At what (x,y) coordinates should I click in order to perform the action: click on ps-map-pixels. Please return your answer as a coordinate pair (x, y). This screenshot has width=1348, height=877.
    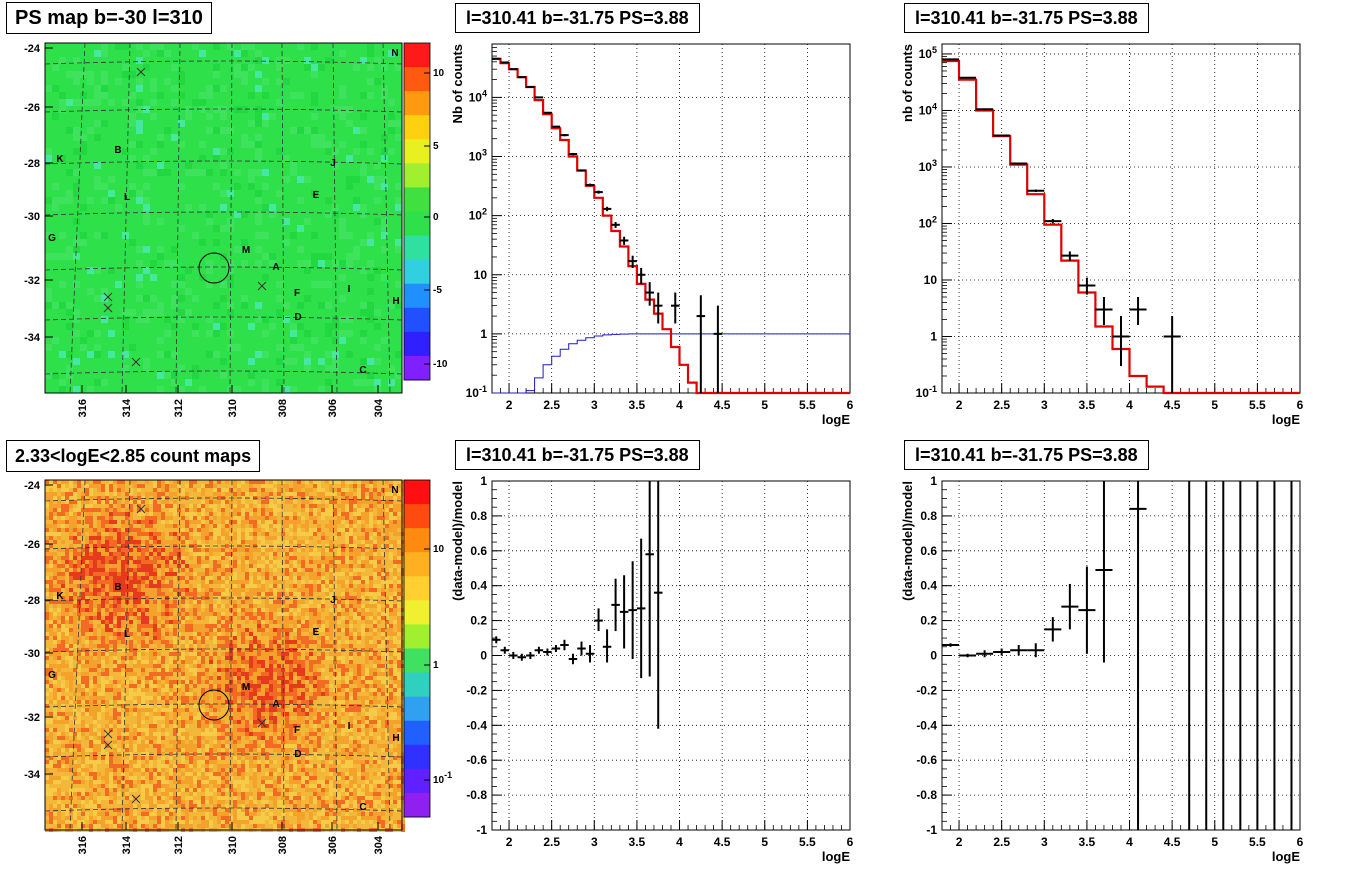
    Looking at the image, I should click on (223, 218).